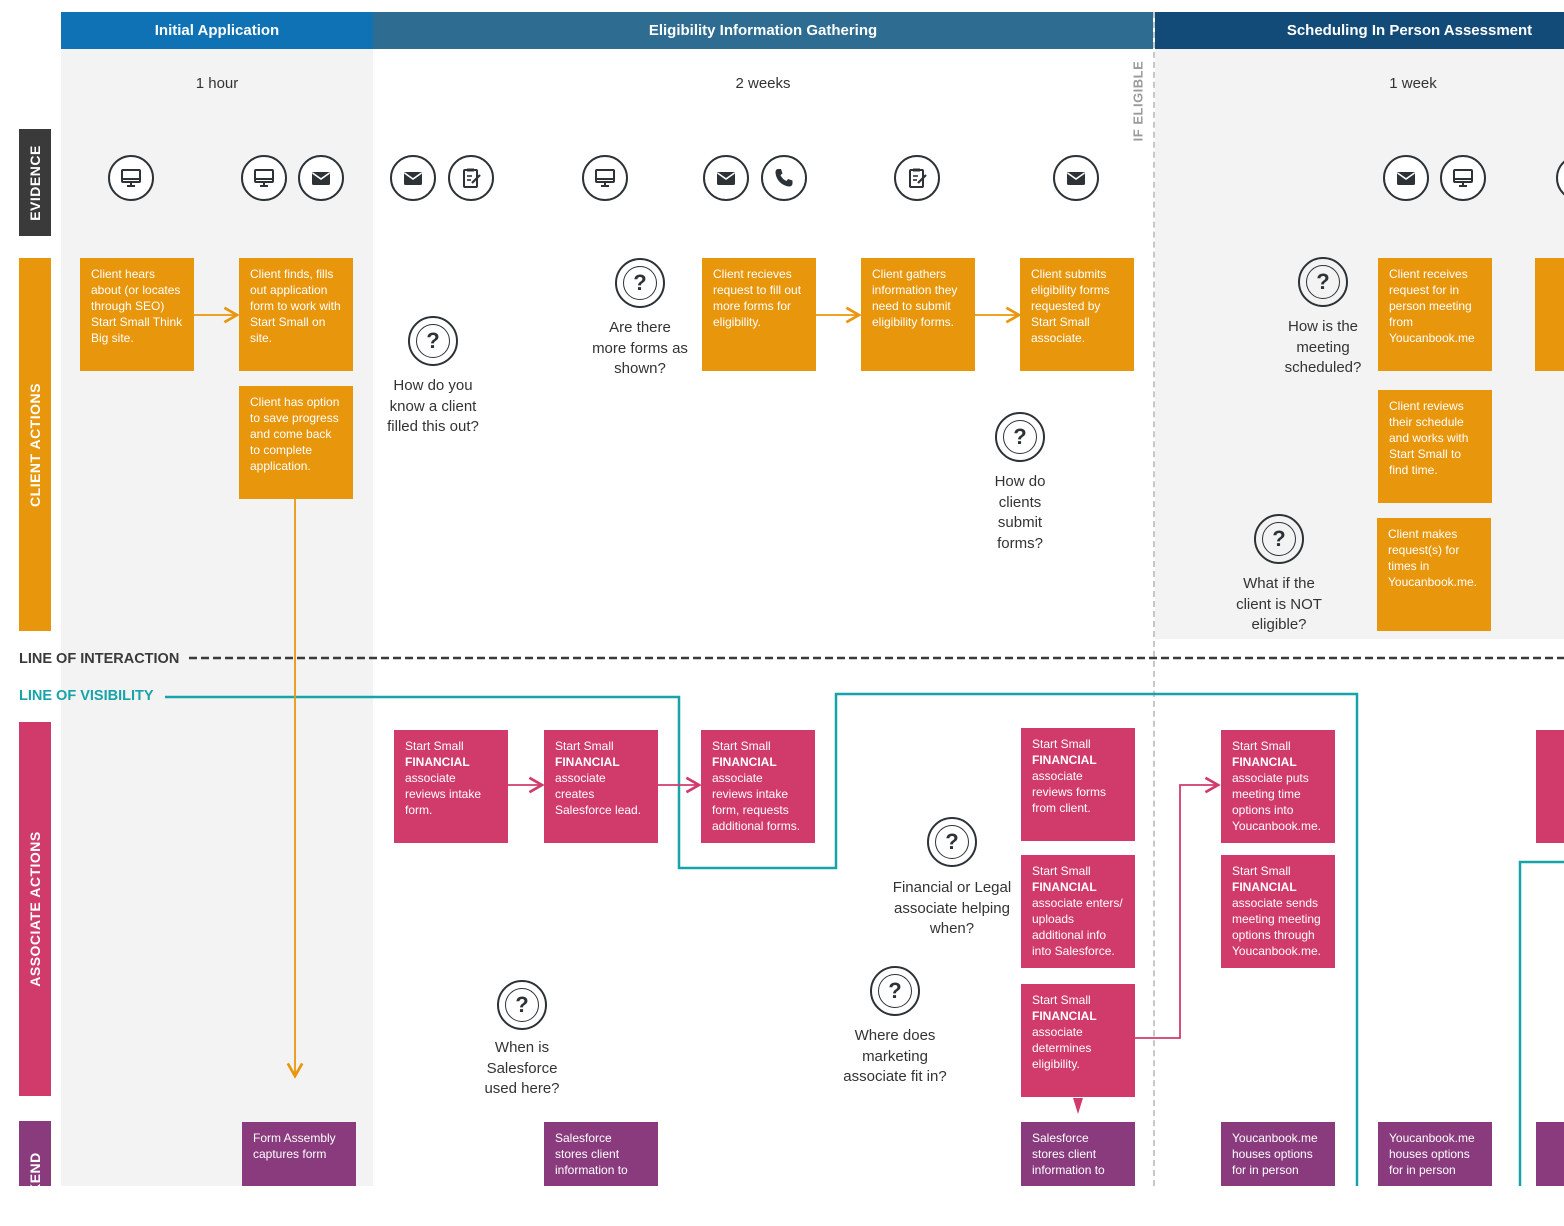 Image resolution: width=1564 pixels, height=1226 pixels. What do you see at coordinates (640, 348) in the screenshot?
I see `question-text: Are there more forms as shown?` at bounding box center [640, 348].